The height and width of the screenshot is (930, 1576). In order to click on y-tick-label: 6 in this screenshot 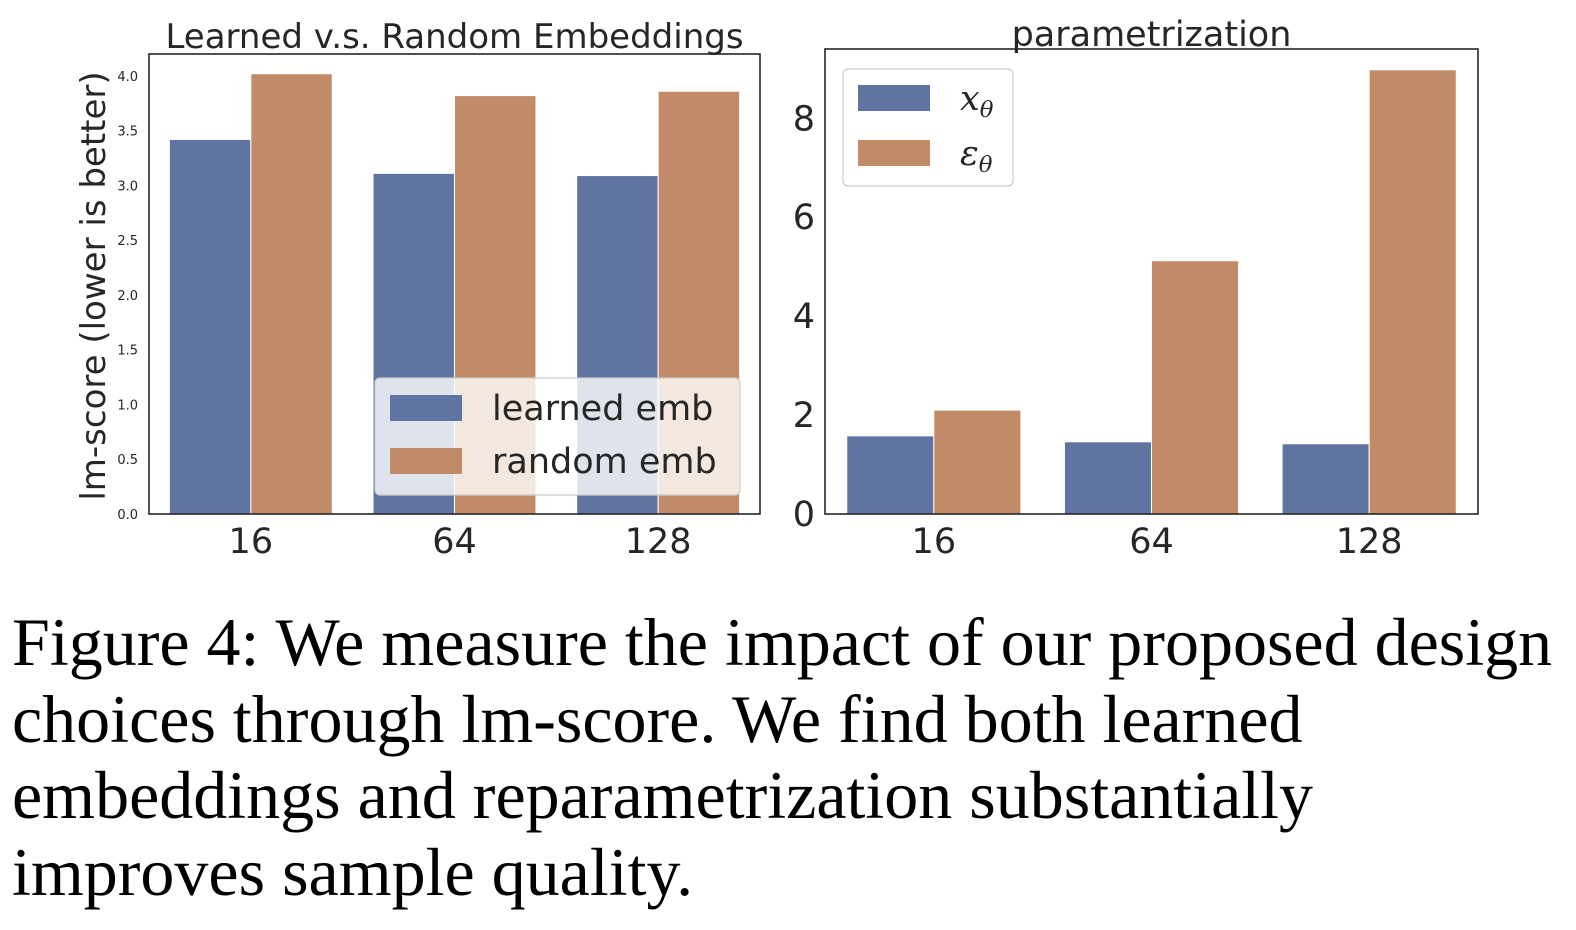, I will do `click(804, 218)`.